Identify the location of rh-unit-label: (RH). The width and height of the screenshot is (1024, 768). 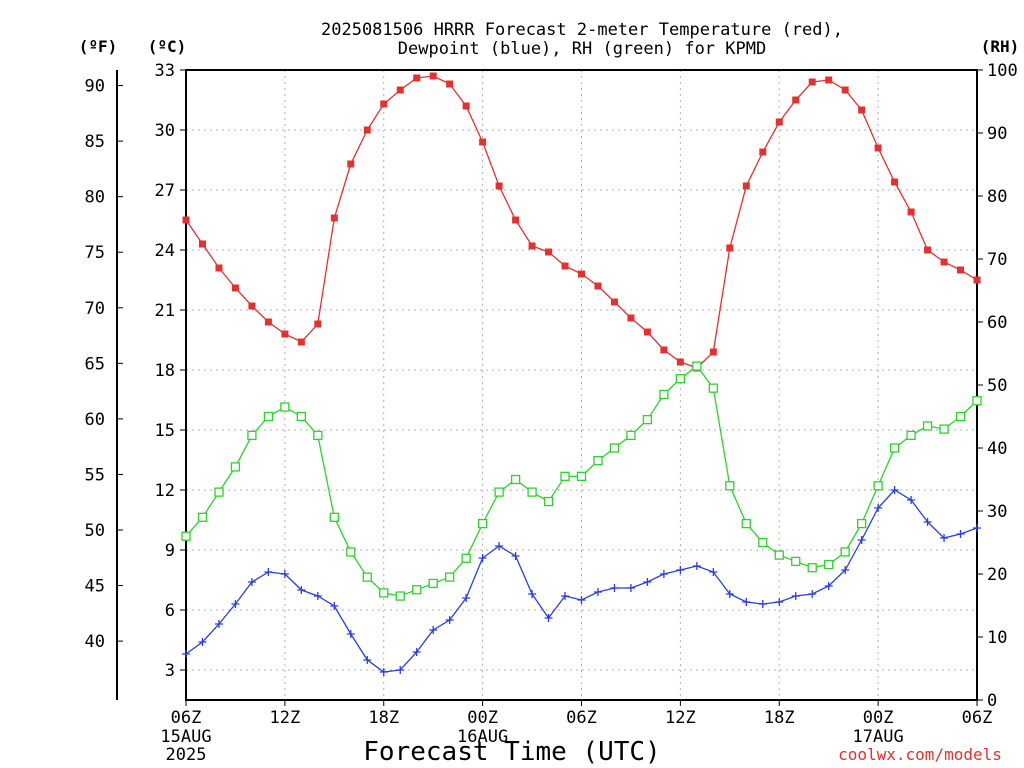
(1000, 46).